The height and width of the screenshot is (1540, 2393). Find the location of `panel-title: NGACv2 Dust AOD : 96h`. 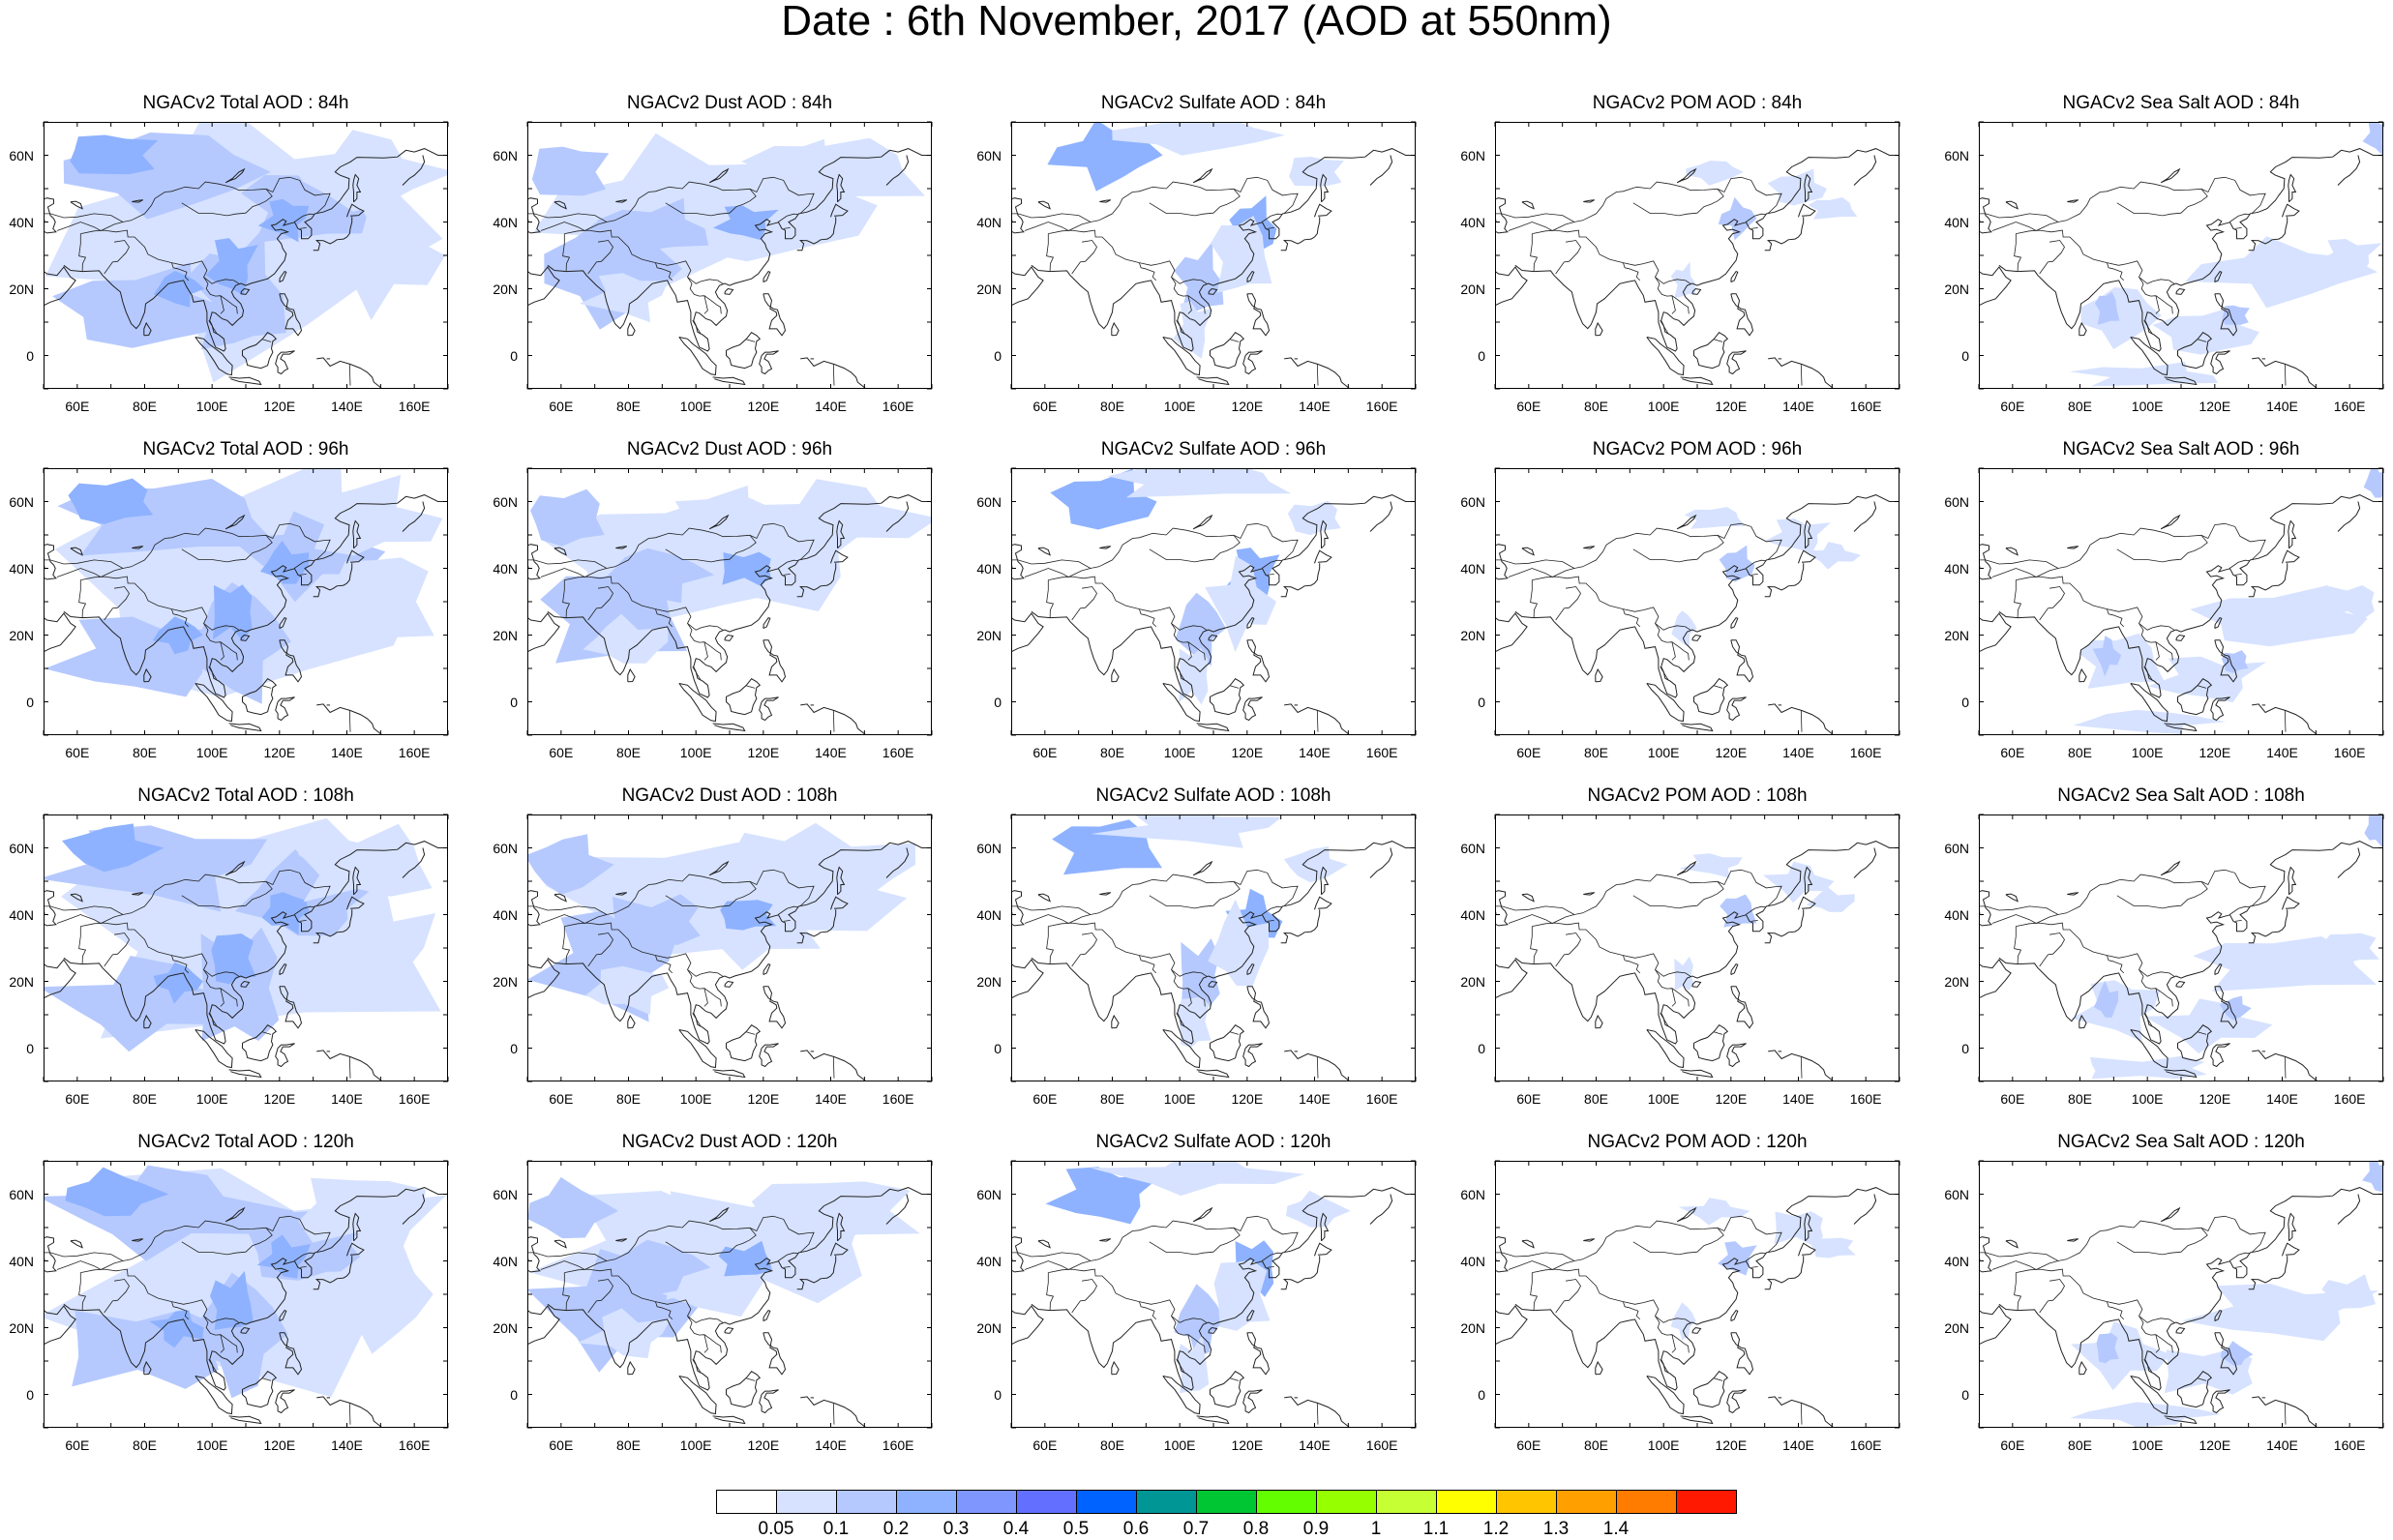

panel-title: NGACv2 Dust AOD : 96h is located at coordinates (730, 449).